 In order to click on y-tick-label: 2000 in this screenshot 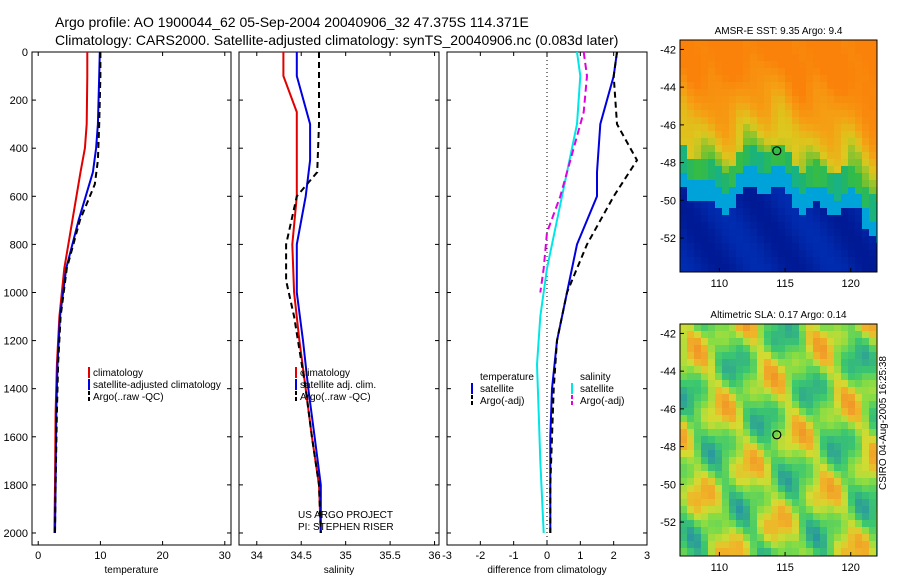, I will do `click(16, 534)`.